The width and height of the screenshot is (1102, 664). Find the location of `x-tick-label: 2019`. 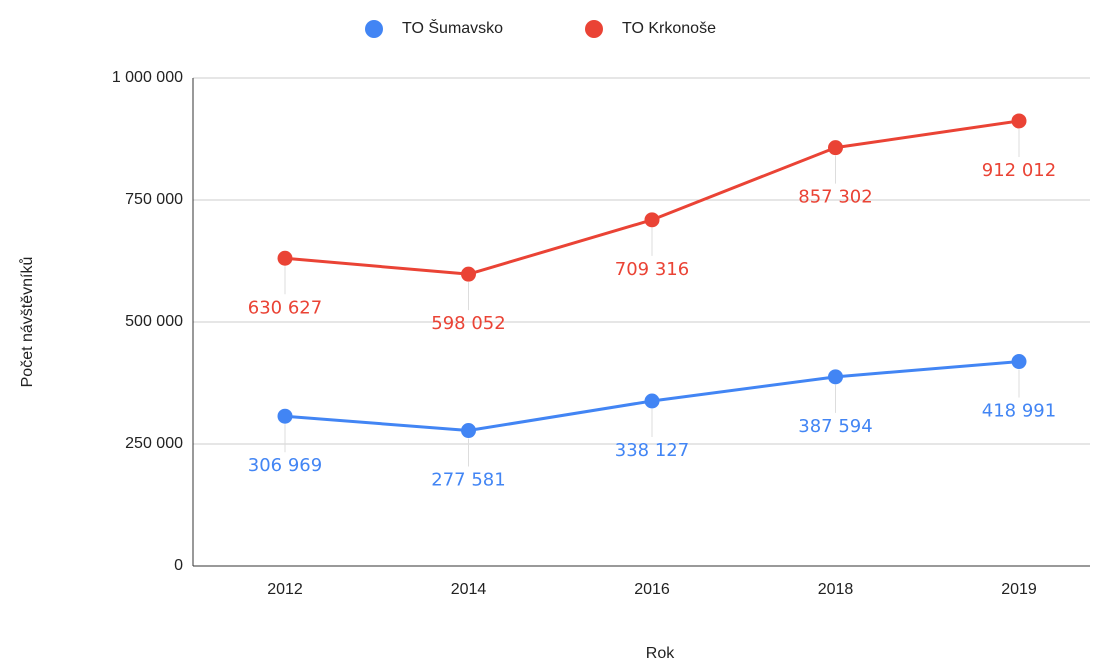

x-tick-label: 2019 is located at coordinates (1019, 589).